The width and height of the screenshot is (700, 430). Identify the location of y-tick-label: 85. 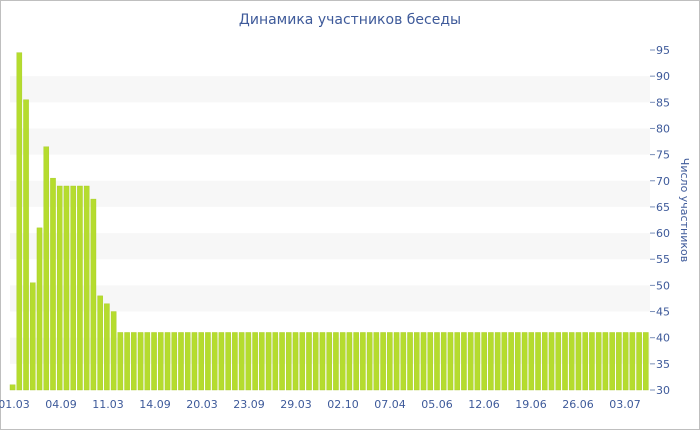
(663, 102).